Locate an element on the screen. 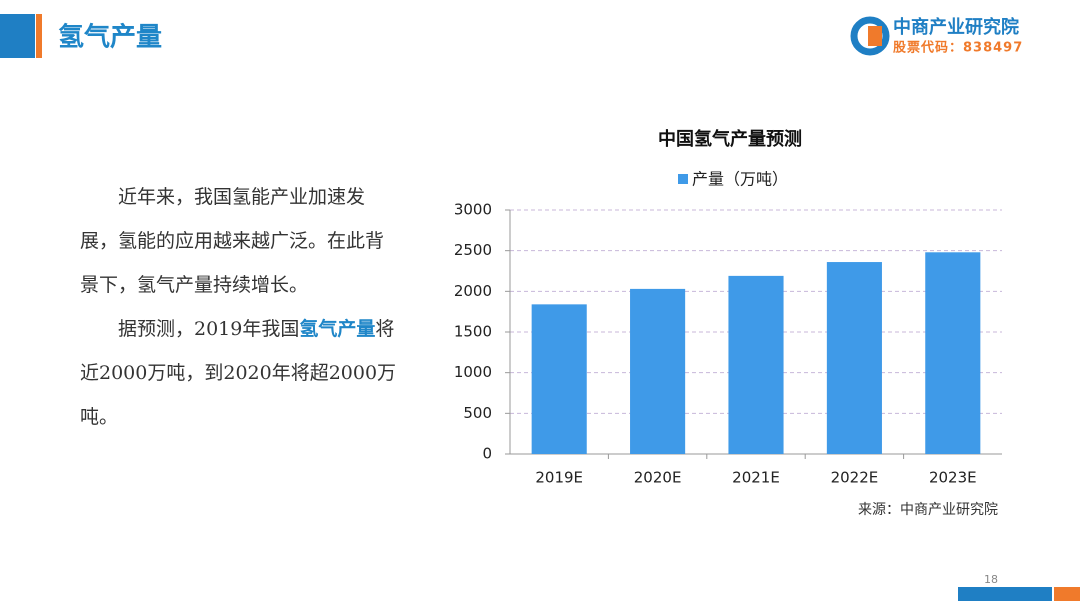 The width and height of the screenshot is (1080, 608). y-tick-label: 1000 is located at coordinates (473, 372).